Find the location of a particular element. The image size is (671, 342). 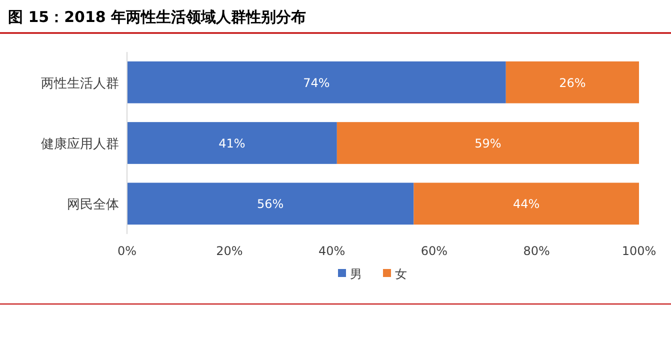

chart-title: 图 15：2018 年两性生活领域人群性别分布 is located at coordinates (157, 17).